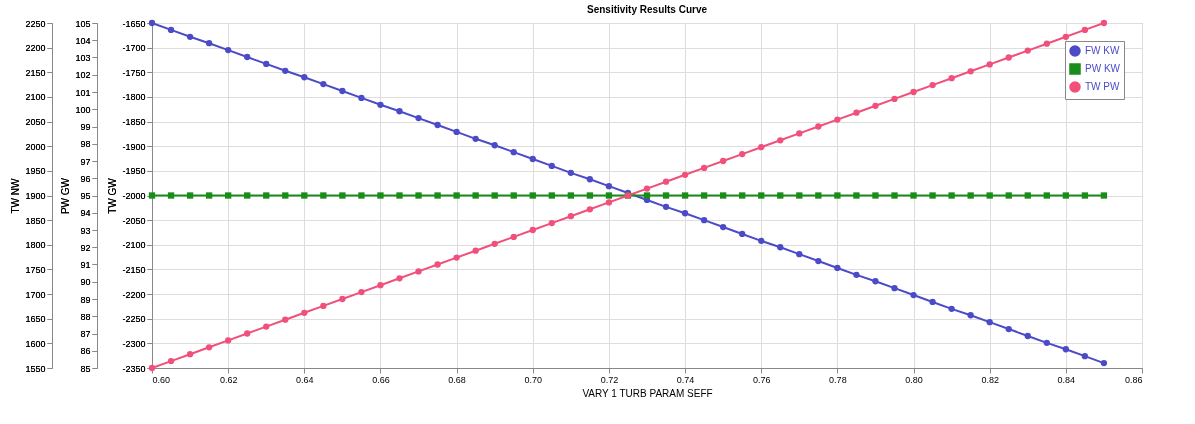 This screenshot has width=1195, height=424. I want to click on y2-tick-label: 1550, so click(35, 368).